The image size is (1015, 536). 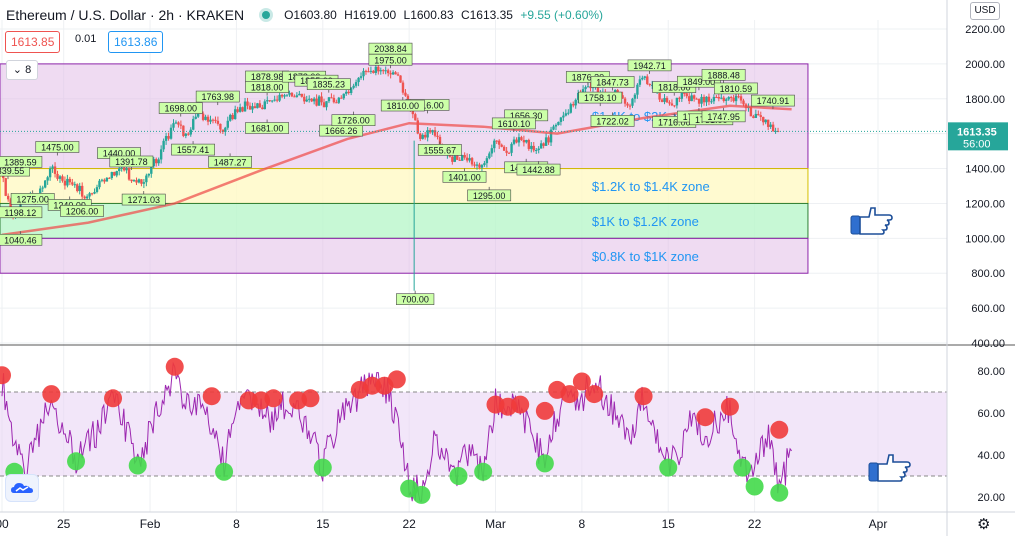 I want to click on label-text: 1716.00, so click(x=674, y=122).